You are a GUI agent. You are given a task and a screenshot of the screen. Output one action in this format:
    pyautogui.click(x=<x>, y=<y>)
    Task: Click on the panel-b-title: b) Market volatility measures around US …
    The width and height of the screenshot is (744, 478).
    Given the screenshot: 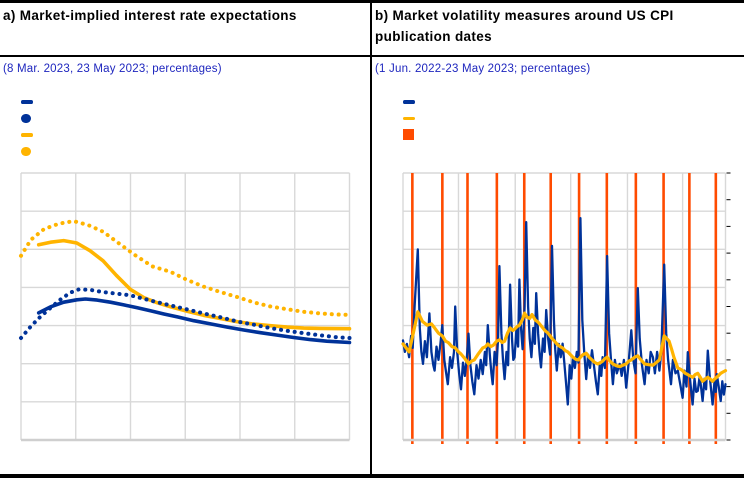 What is the action you would take?
    pyautogui.click(x=524, y=26)
    